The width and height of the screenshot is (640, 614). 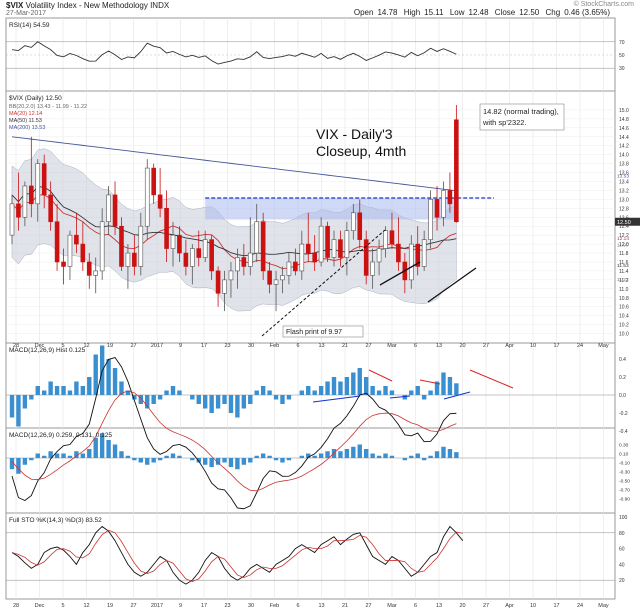 What do you see at coordinates (580, 346) in the screenshot?
I see `x-tick-label-price: 24` at bounding box center [580, 346].